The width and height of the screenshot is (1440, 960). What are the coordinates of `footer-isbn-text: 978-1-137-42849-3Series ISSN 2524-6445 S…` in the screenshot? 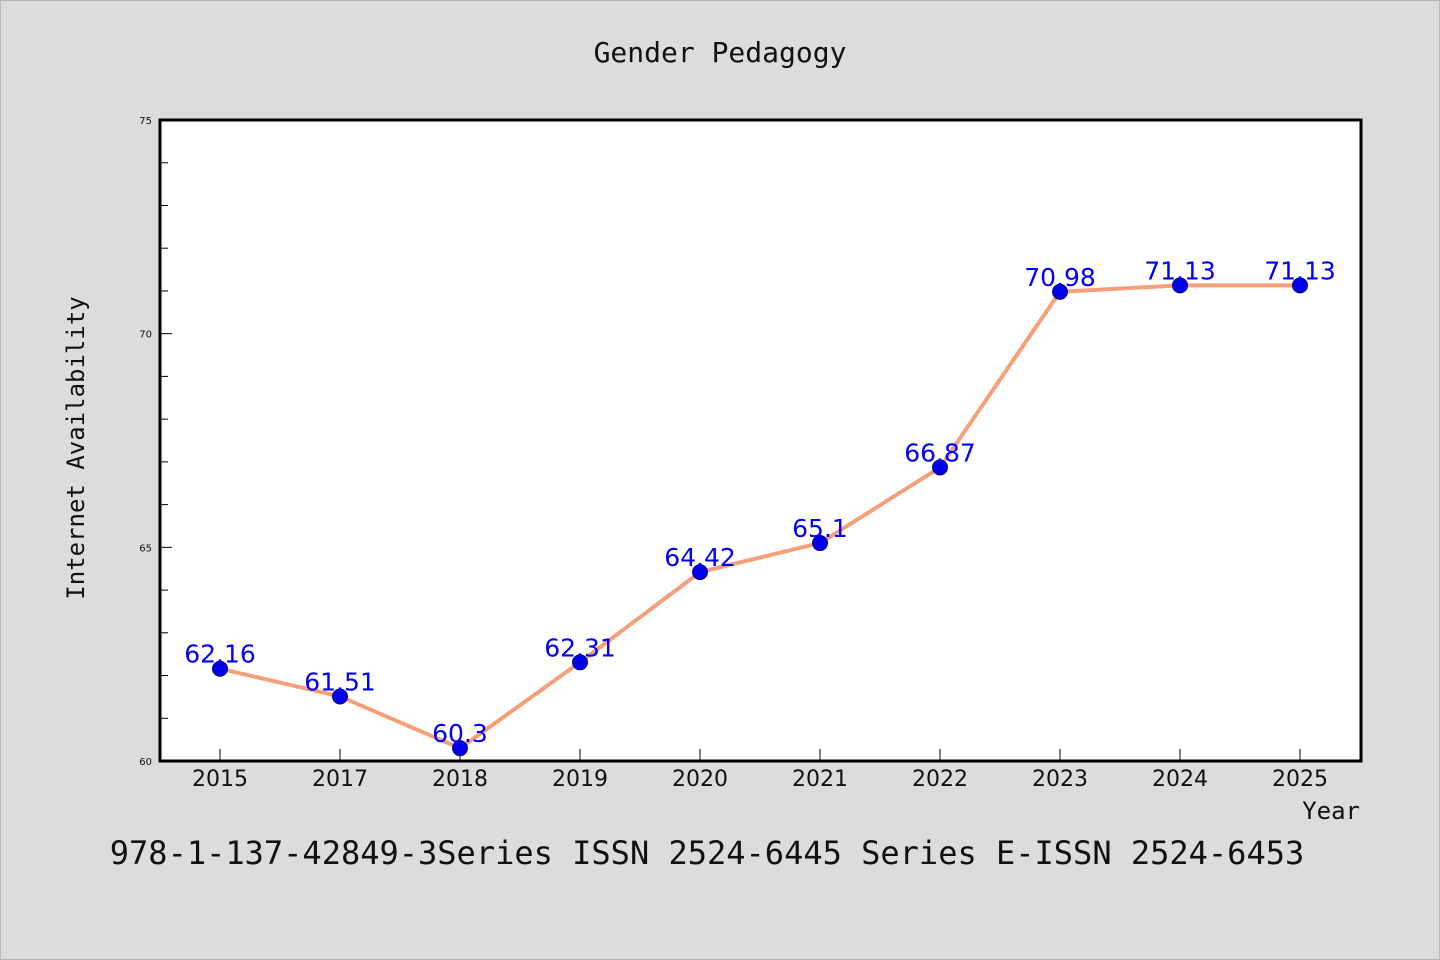 It's located at (707, 853).